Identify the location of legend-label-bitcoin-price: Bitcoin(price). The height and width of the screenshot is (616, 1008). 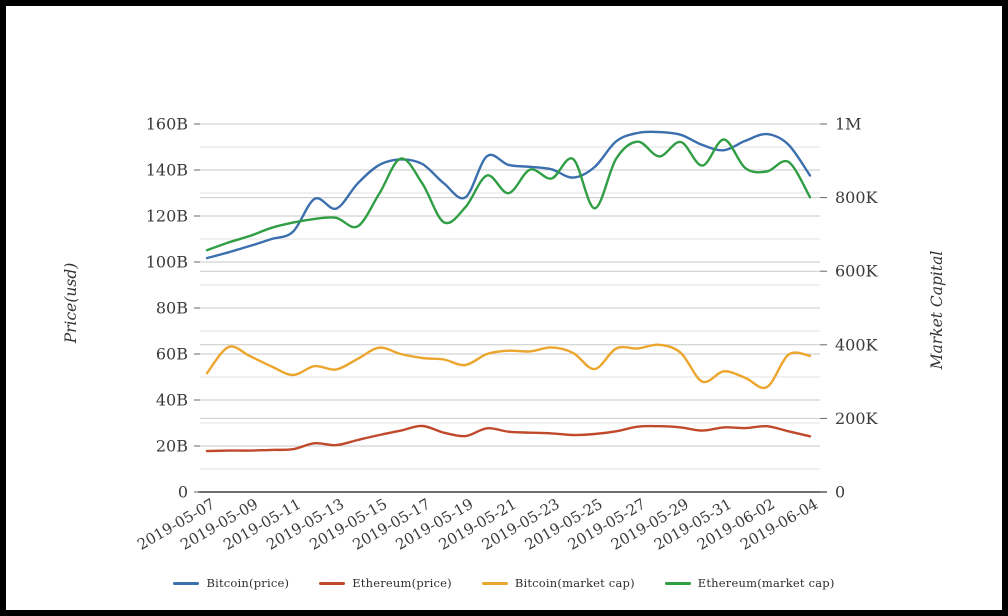
(248, 583).